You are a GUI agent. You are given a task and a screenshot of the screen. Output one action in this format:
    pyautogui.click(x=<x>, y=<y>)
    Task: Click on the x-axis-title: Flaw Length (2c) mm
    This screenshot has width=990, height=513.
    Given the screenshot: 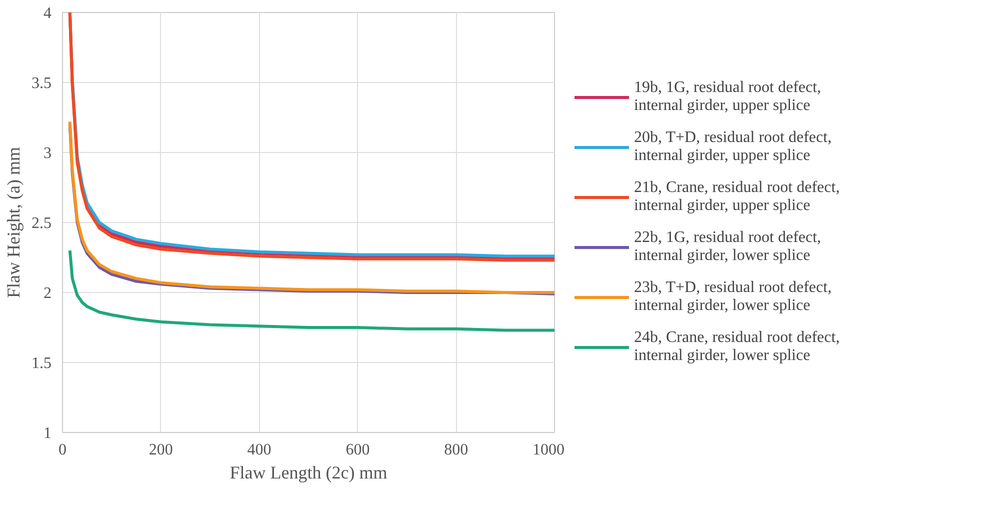 What is the action you would take?
    pyautogui.click(x=309, y=472)
    